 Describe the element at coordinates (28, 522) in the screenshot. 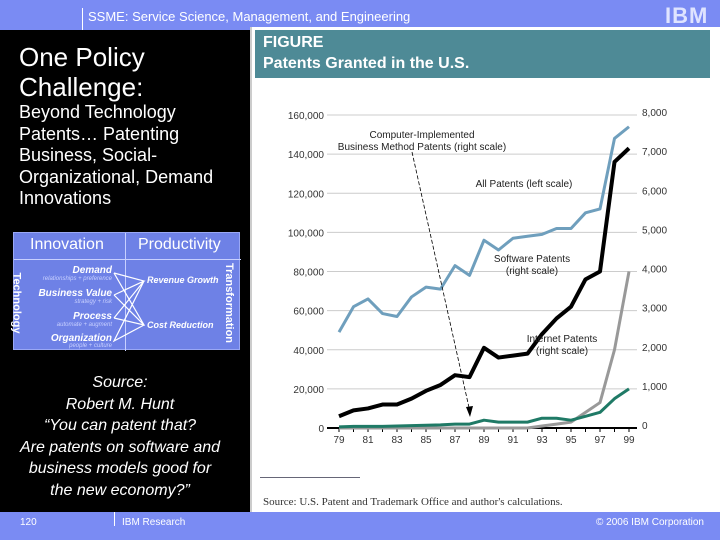

I see `page-number: 120` at that location.